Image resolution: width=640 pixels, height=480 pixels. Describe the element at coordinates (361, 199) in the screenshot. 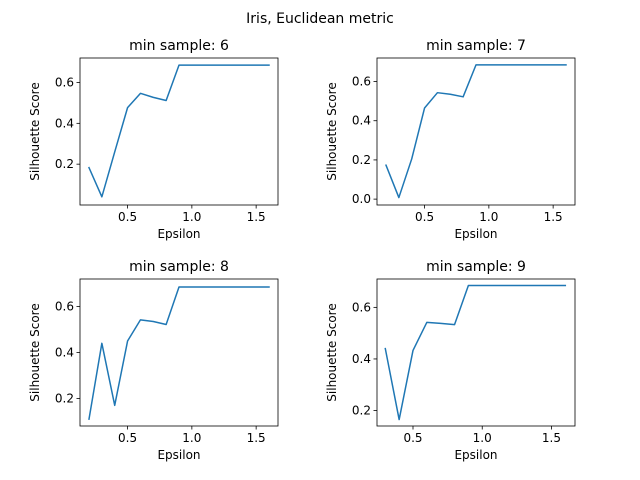

I see `y-tick-label: 0.0` at that location.